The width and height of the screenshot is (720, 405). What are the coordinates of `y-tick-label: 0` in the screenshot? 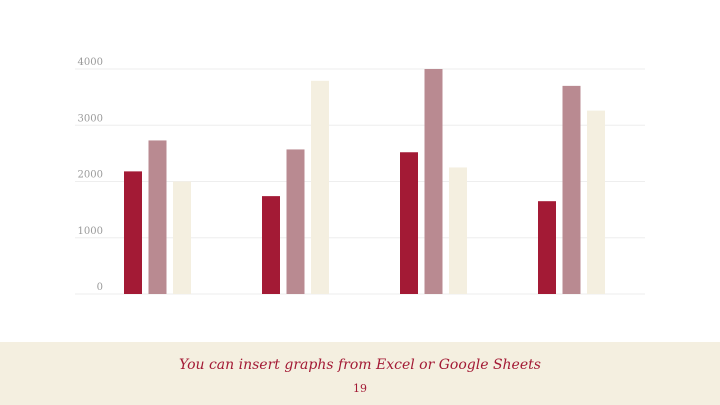 It's located at (100, 287).